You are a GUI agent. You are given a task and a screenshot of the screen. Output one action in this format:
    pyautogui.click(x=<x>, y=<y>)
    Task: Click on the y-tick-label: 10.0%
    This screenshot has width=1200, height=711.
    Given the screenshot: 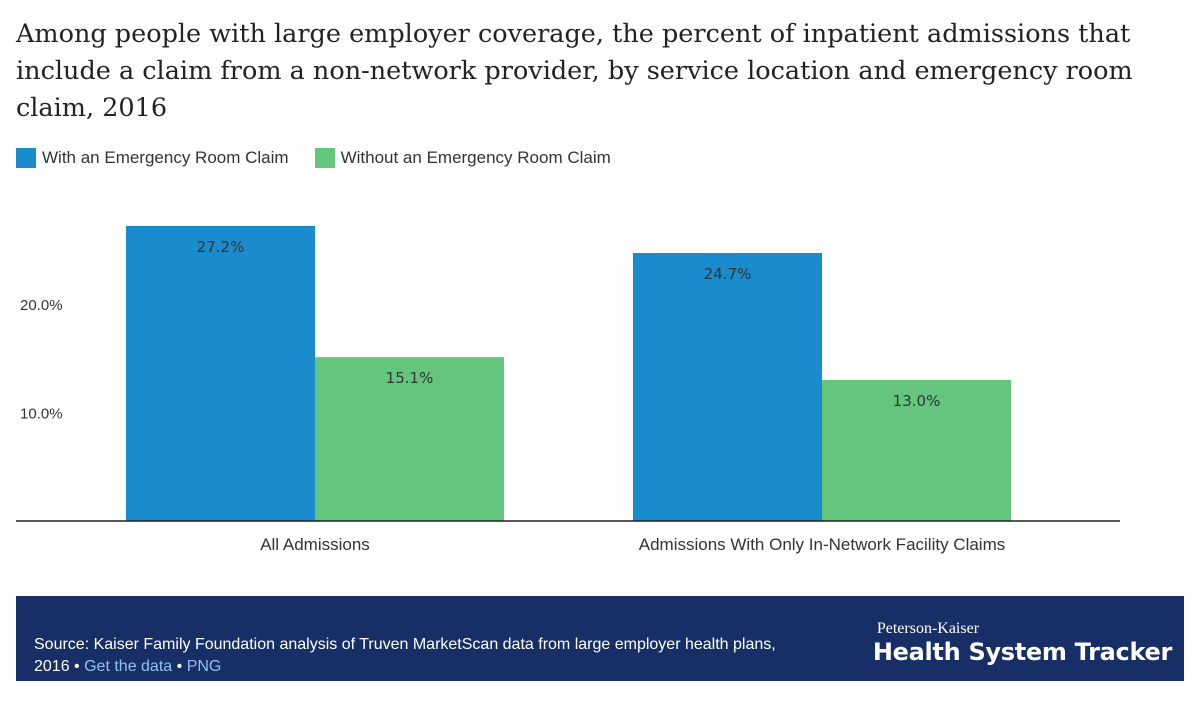 What is the action you would take?
    pyautogui.click(x=41, y=414)
    